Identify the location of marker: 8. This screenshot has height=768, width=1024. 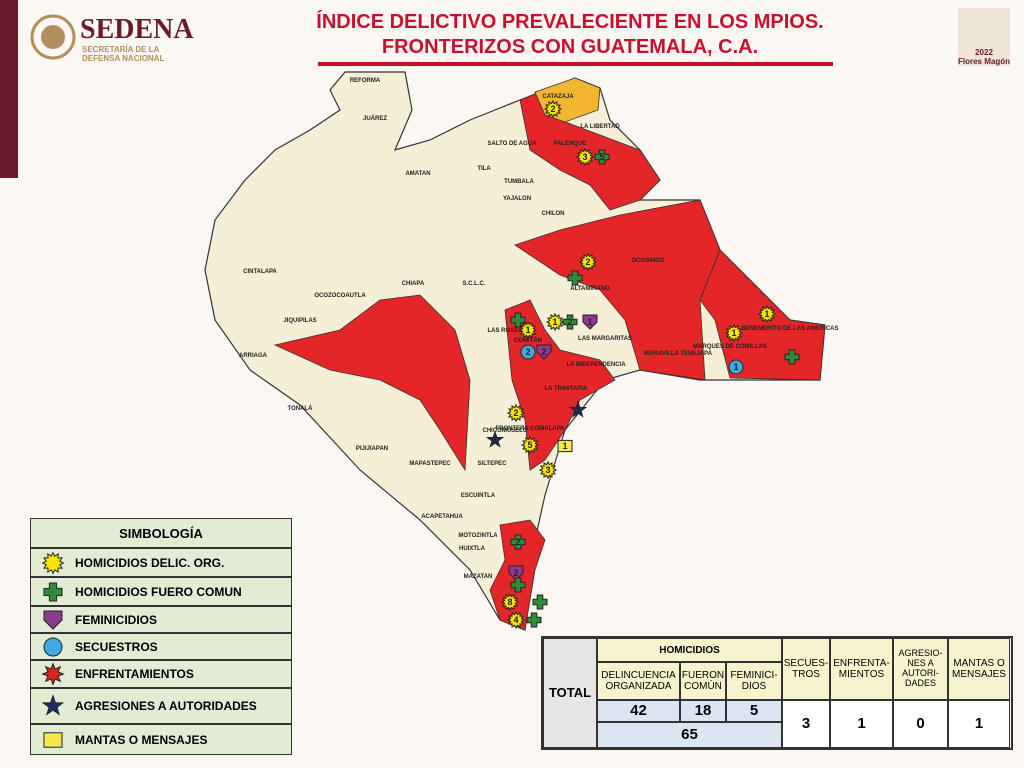
(510, 602).